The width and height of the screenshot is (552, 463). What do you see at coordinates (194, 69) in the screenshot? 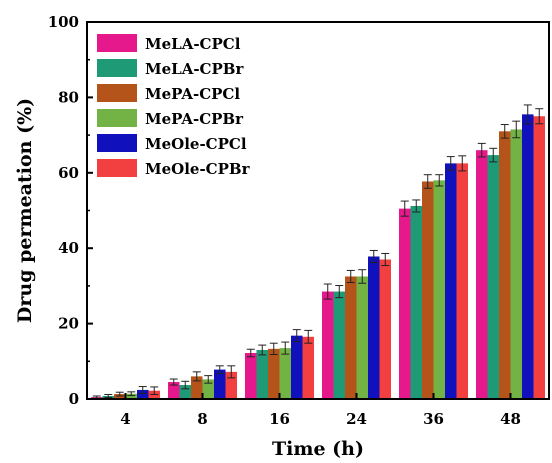
I see `legend-label: MeLA-CPBr` at bounding box center [194, 69].